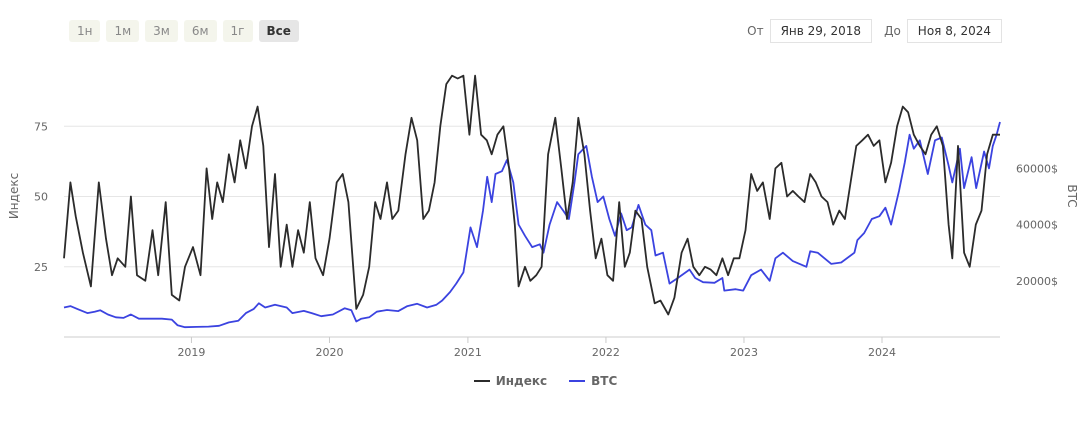 The height and width of the screenshot is (438, 1091). I want to click on date-to-label: До, so click(892, 31).